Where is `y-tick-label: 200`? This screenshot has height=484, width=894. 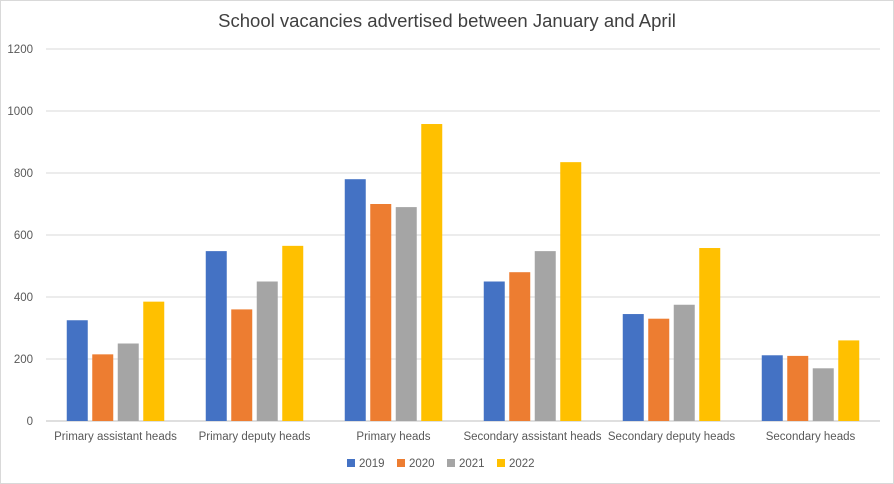
y-tick-label: 200 is located at coordinates (23, 360).